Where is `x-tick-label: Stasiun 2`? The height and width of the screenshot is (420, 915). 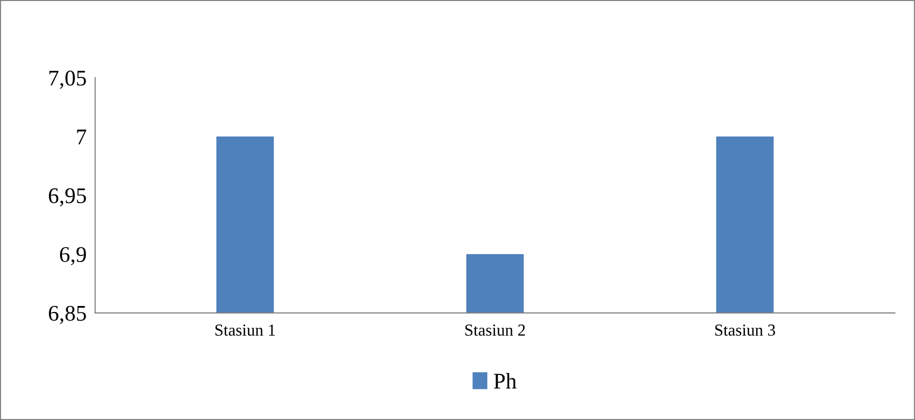
x-tick-label: Stasiun 2 is located at coordinates (495, 330).